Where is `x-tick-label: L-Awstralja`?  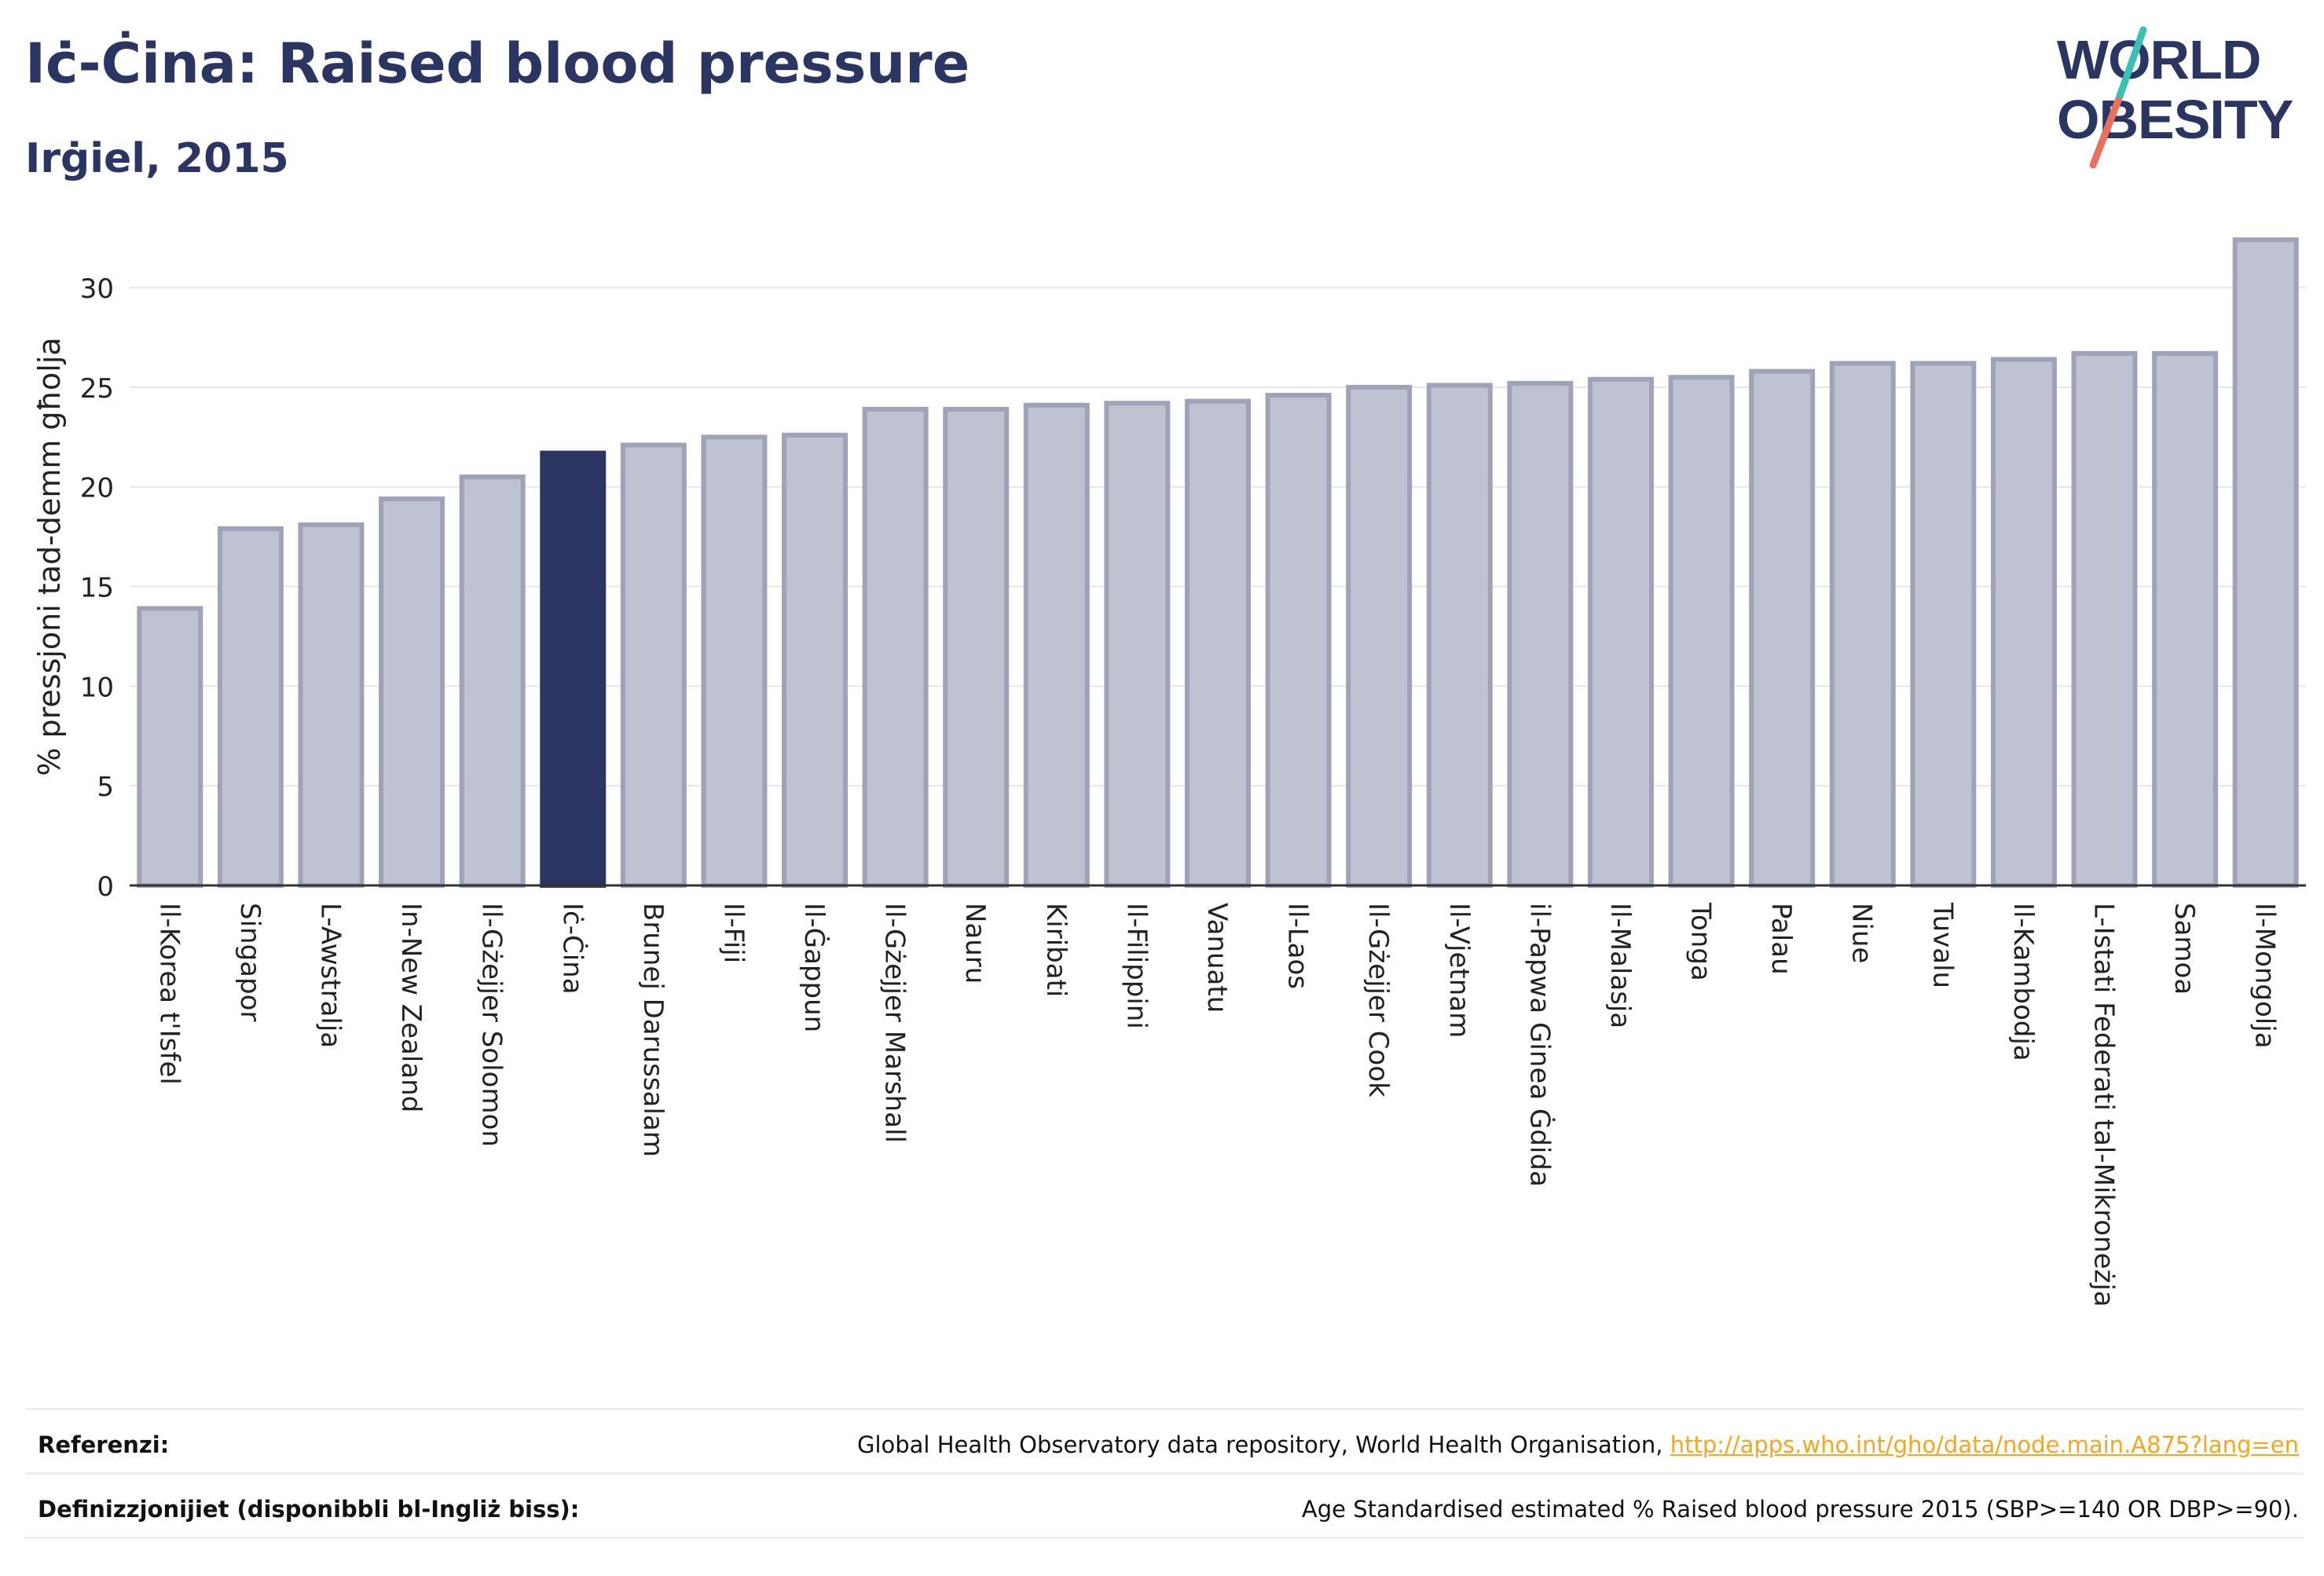 x-tick-label: L-Awstralja is located at coordinates (330, 975).